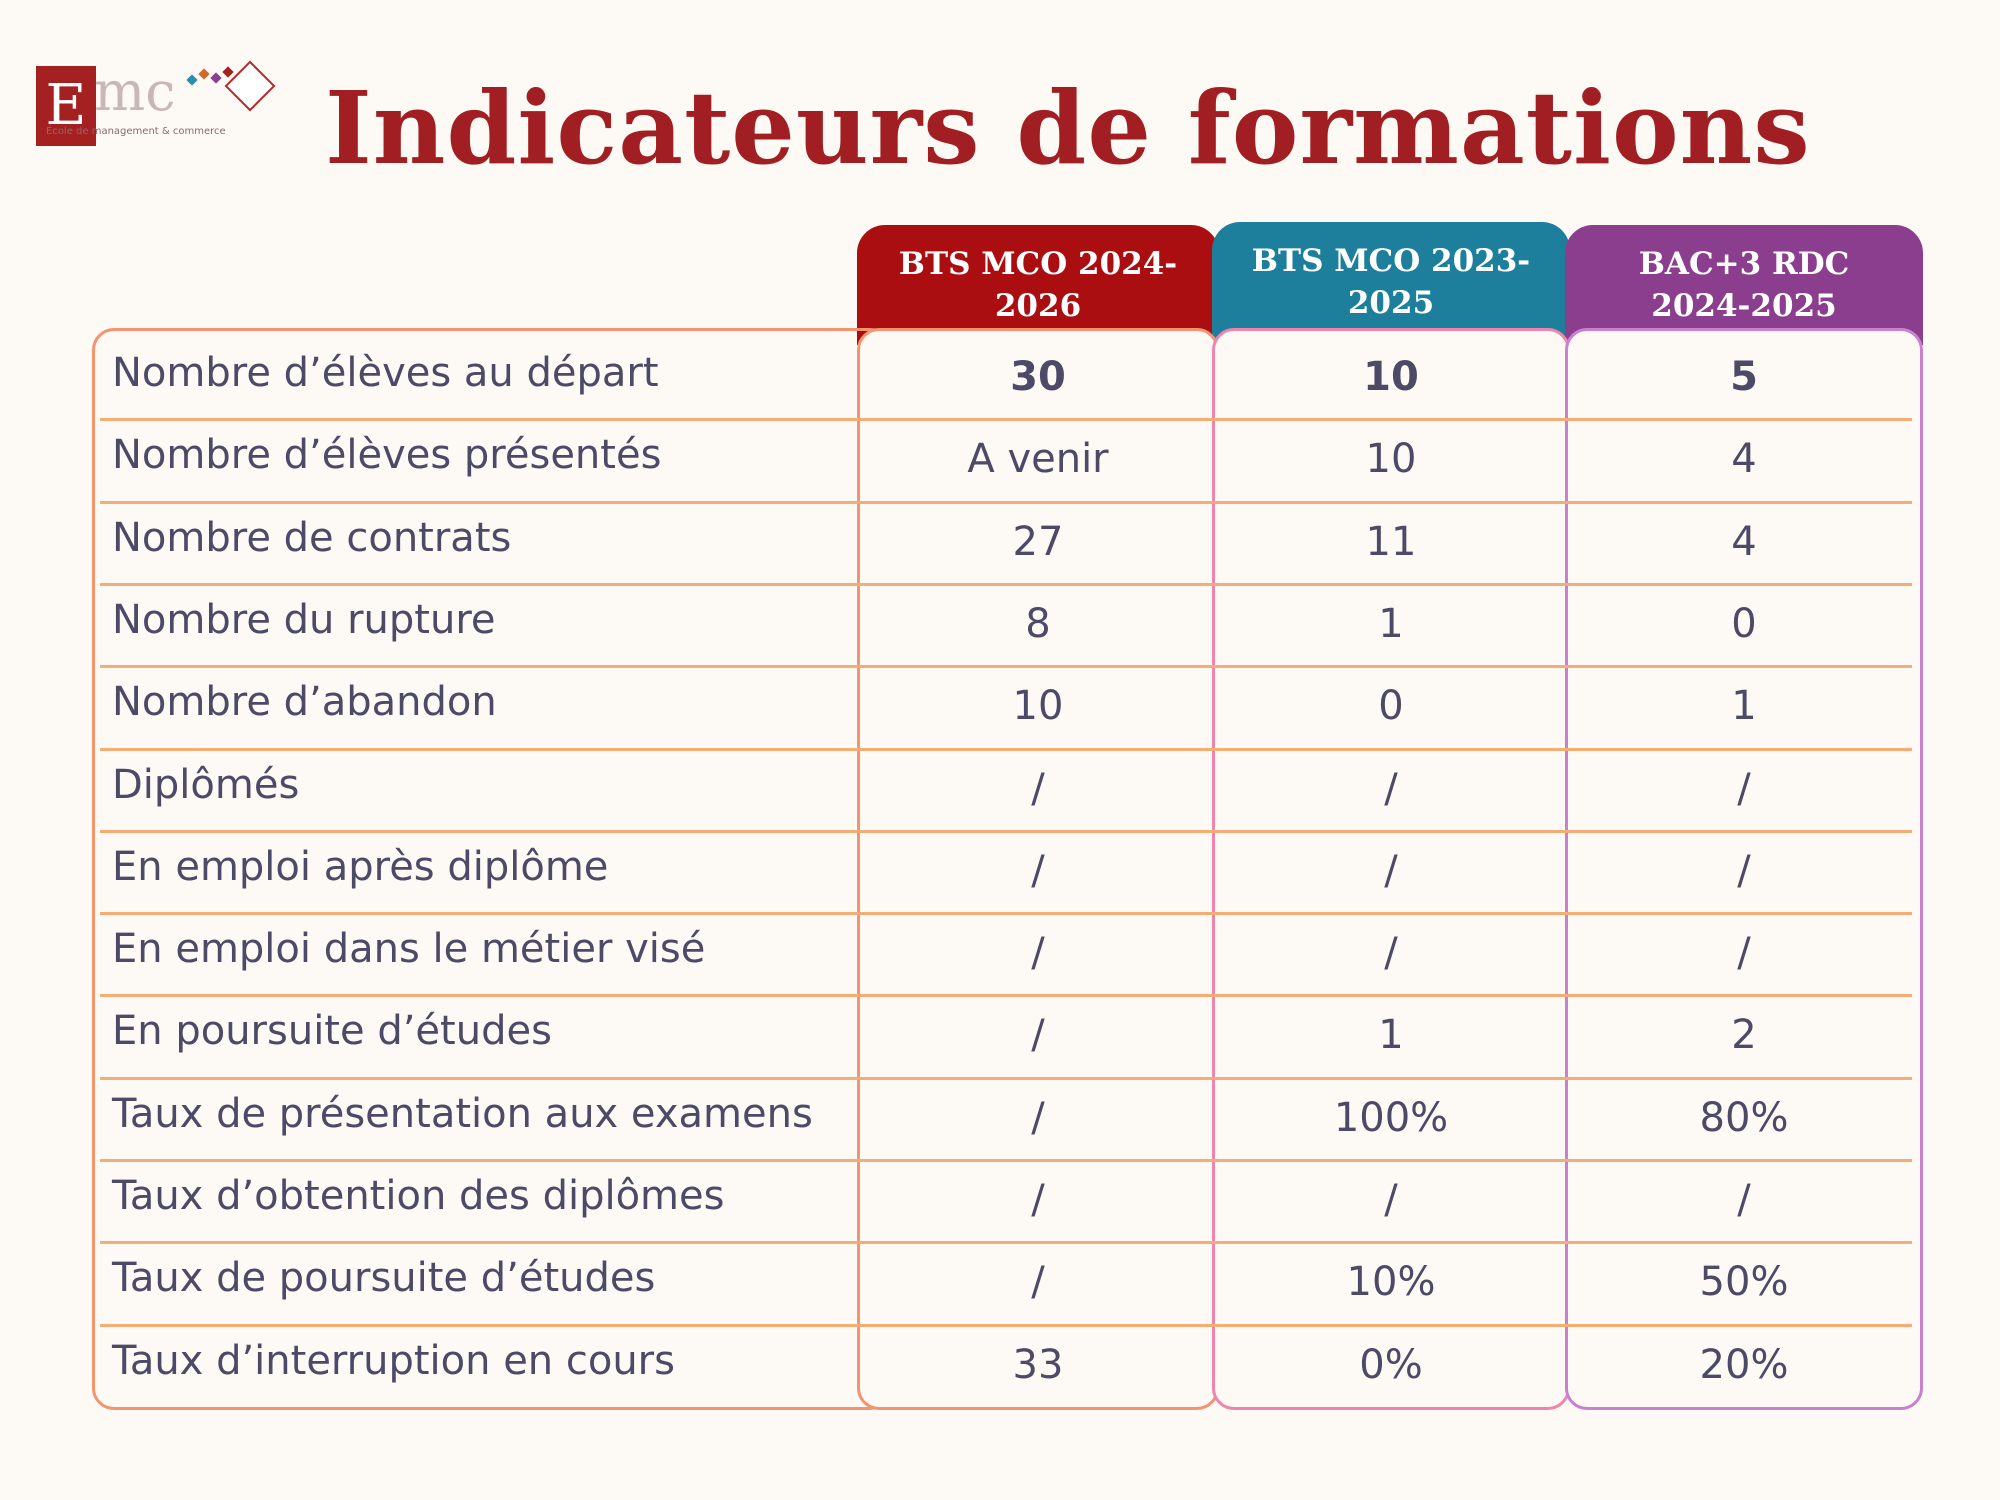 Image resolution: width=2000 pixels, height=1500 pixels. Describe the element at coordinates (206, 784) in the screenshot. I see `row-label: Diplômés` at that location.